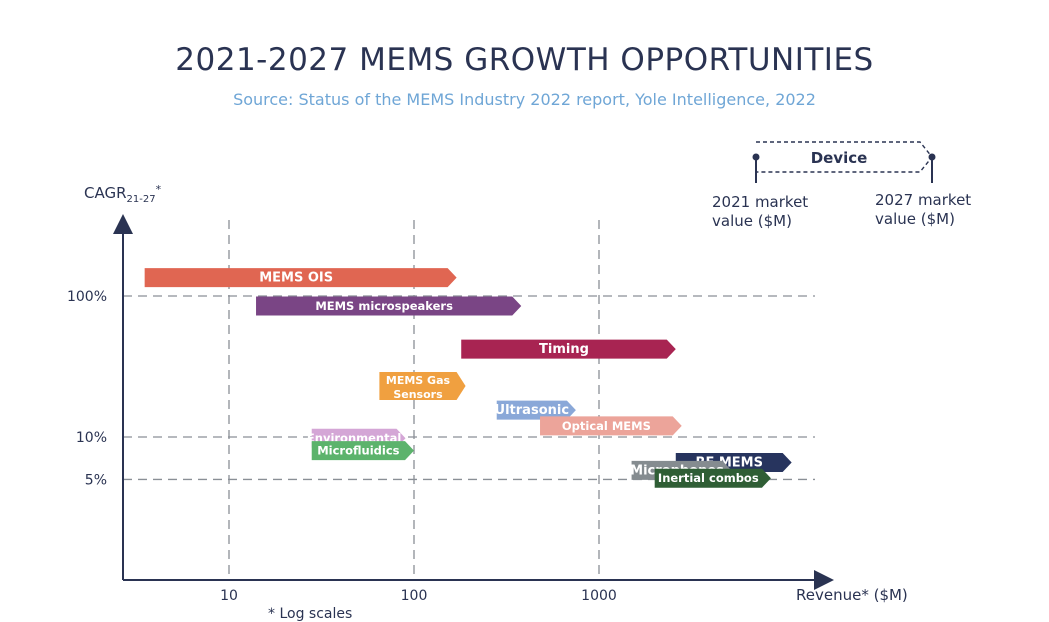  I want to click on bar-microfluidics: Microfluidics, so click(362, 451).